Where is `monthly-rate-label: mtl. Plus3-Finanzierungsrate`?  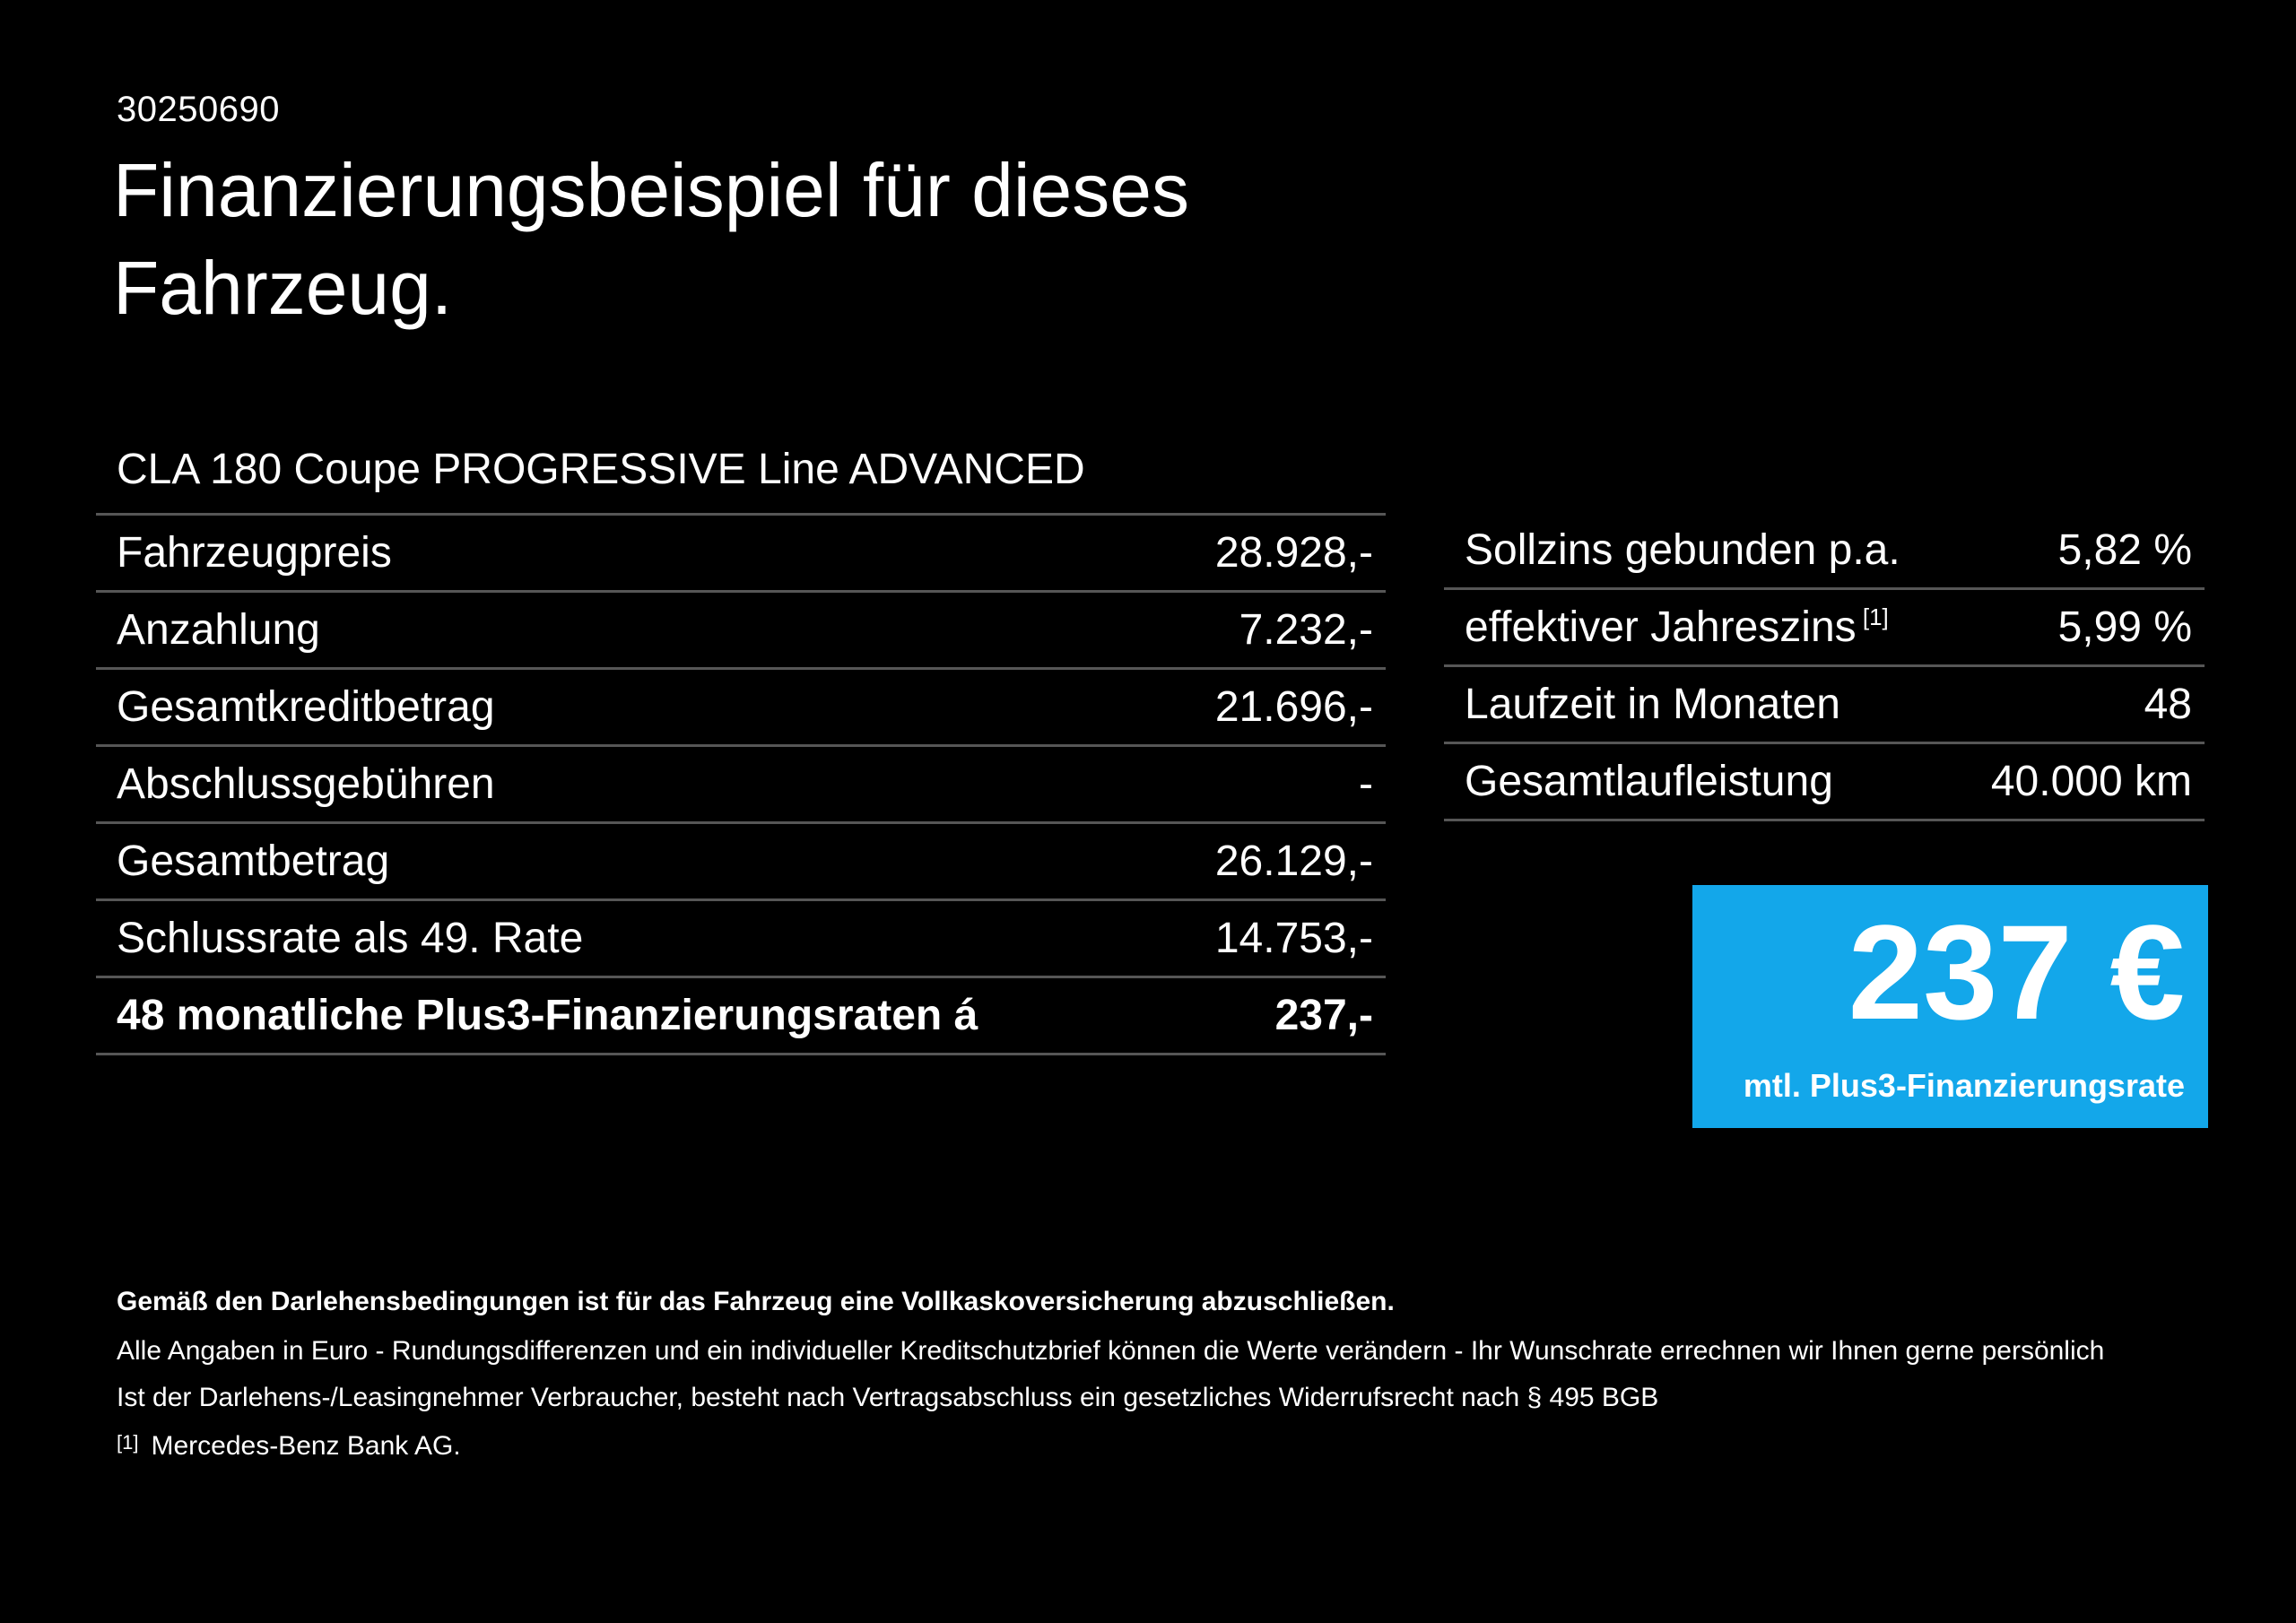 monthly-rate-label: mtl. Plus3-Finanzierungsrate is located at coordinates (1964, 1085).